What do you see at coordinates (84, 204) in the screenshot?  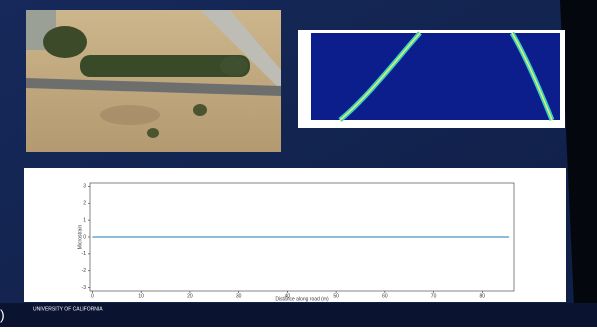 I see `y-tick-label: 2` at bounding box center [84, 204].